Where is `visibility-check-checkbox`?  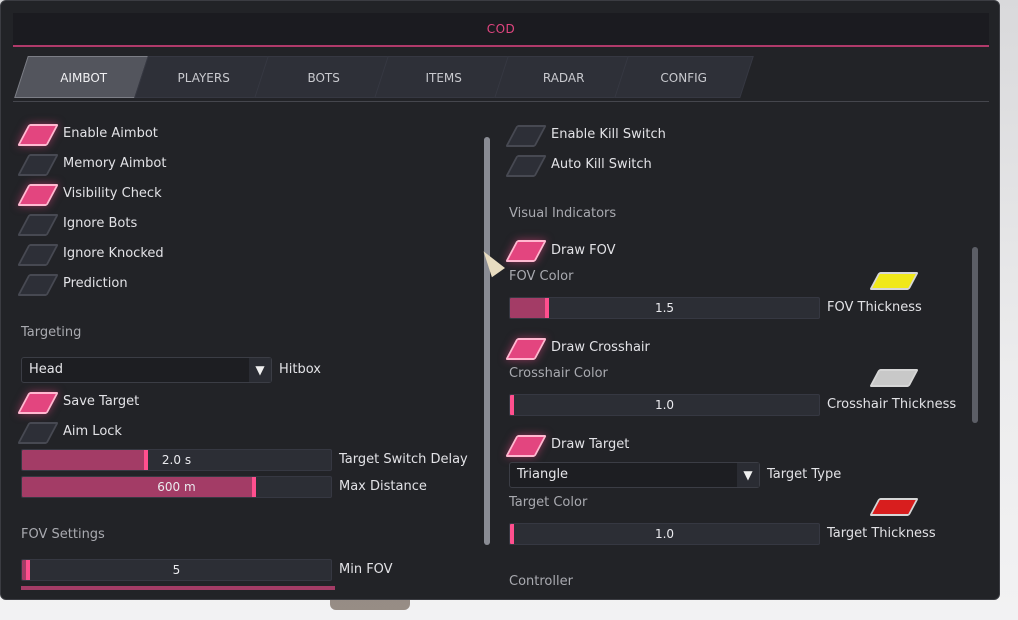 visibility-check-checkbox is located at coordinates (38, 195).